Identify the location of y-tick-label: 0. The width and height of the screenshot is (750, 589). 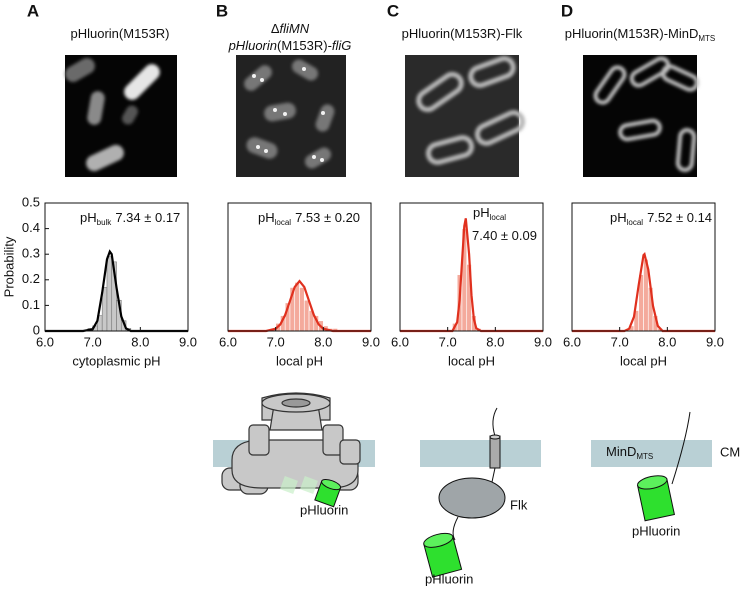
(36, 329).